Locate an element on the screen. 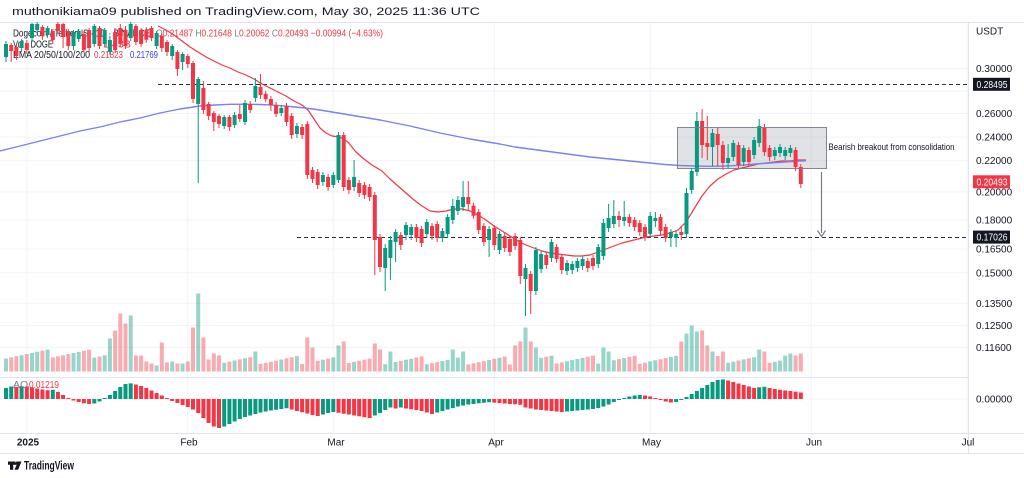 The image size is (1024, 478). svg-text:Bearish breakout from consolid: Bearish breakout from consolidation is located at coordinates (892, 147).